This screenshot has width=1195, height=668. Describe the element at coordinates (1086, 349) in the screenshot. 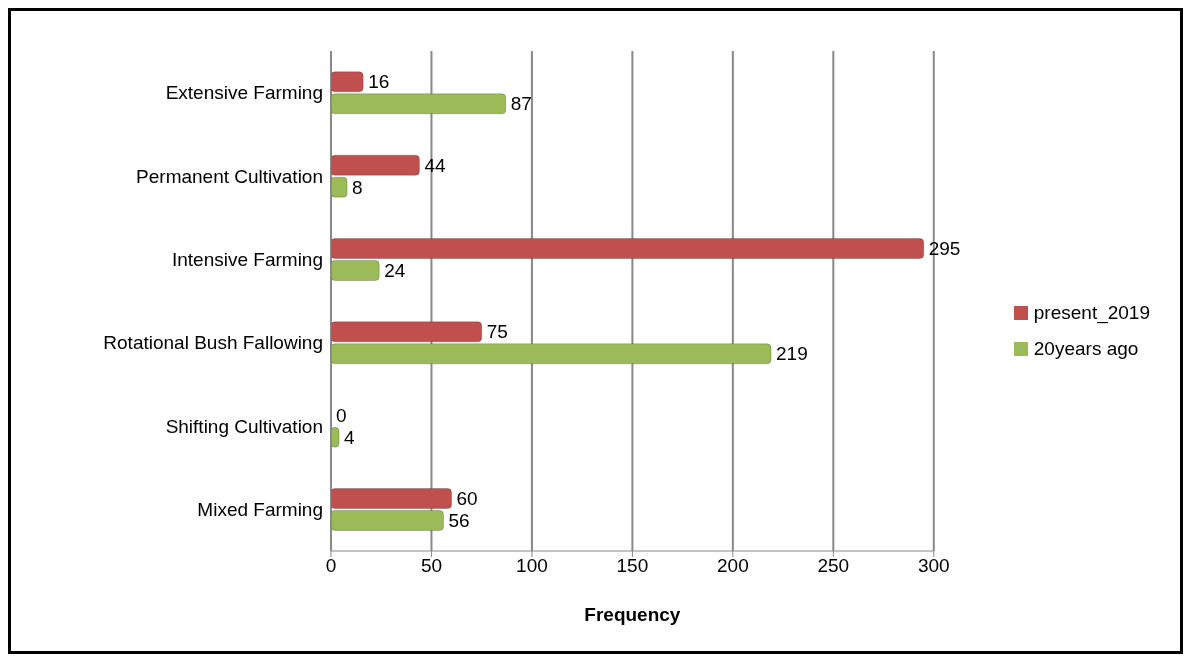

I see `legend-label: 20years ago` at that location.